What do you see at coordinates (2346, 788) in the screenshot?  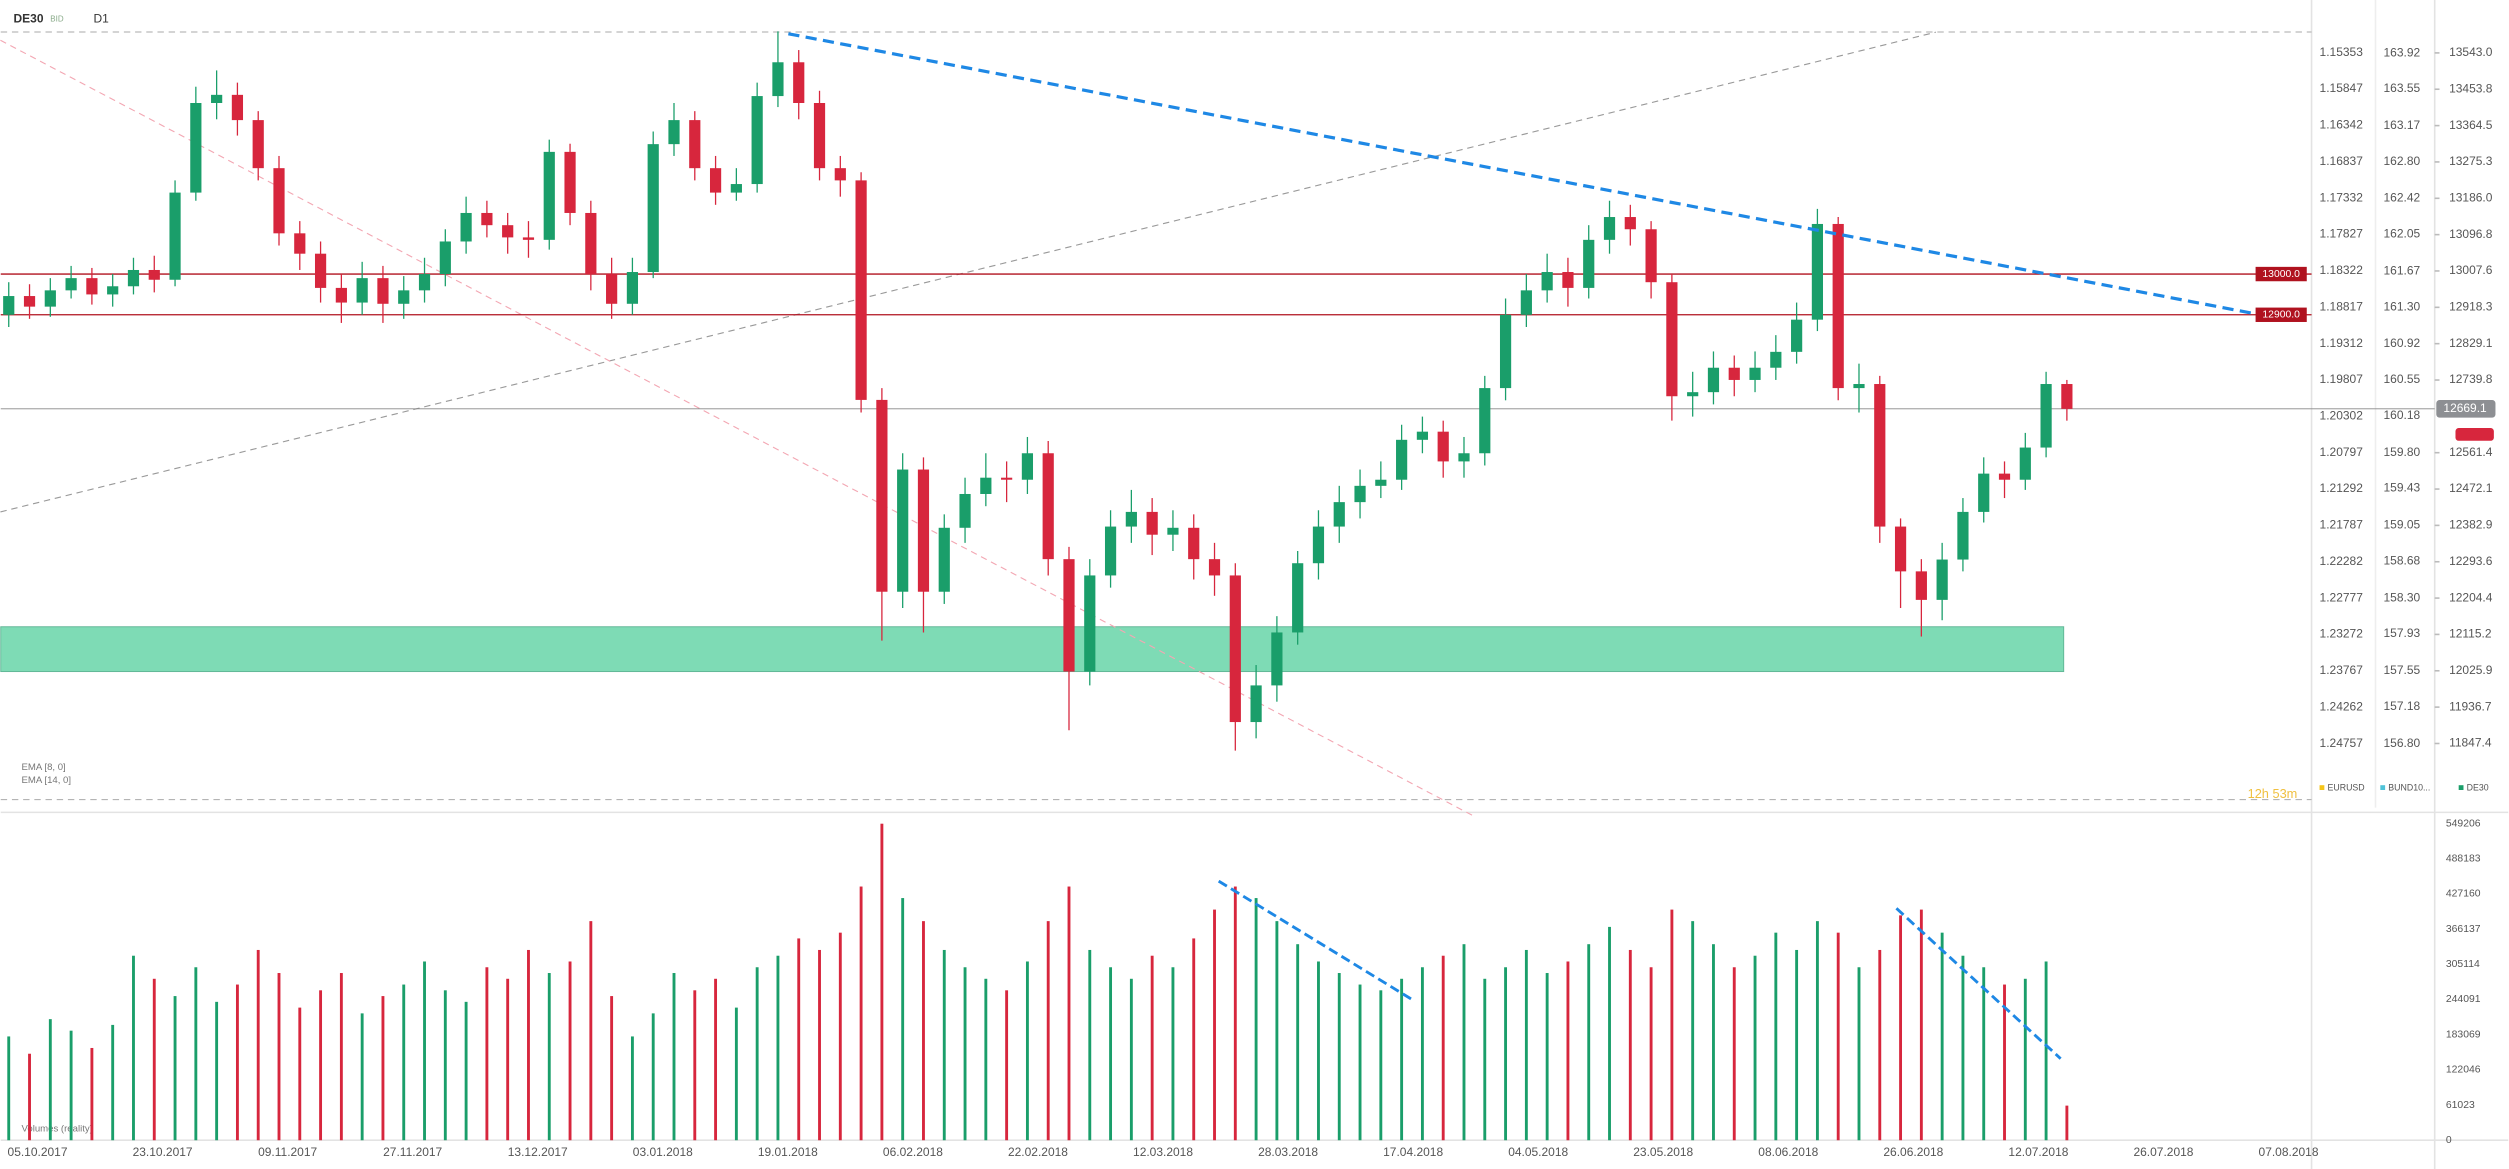 I see `legend-label: EURUSD` at bounding box center [2346, 788].